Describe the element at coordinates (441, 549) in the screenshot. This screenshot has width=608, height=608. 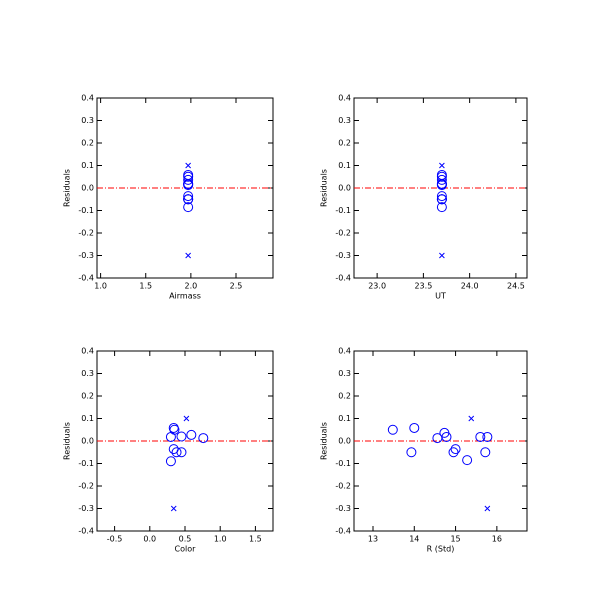
I see `x-axis-label: R (Std)` at that location.